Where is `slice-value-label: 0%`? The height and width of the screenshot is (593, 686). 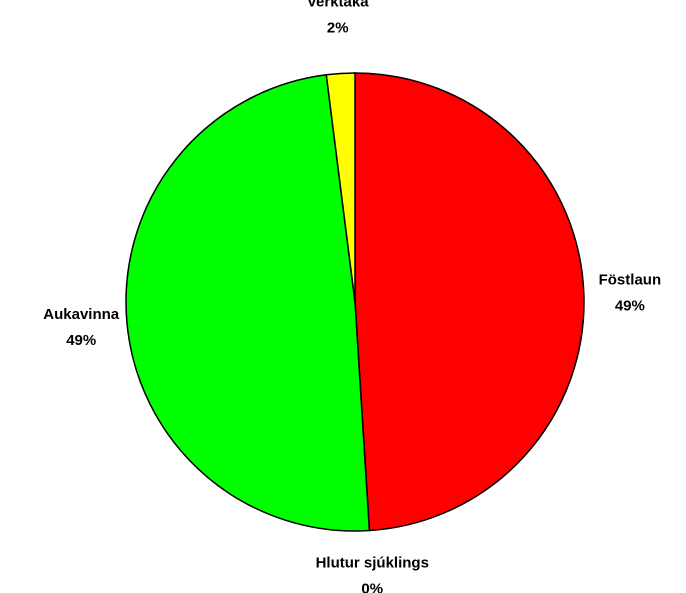
slice-value-label: 0% is located at coordinates (372, 586).